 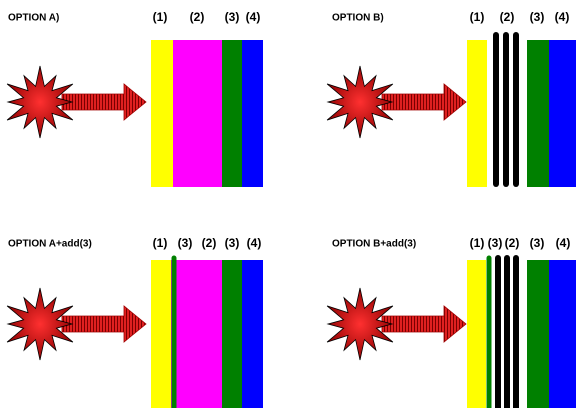 I want to click on panel-title: OPTION B), so click(x=358, y=18).